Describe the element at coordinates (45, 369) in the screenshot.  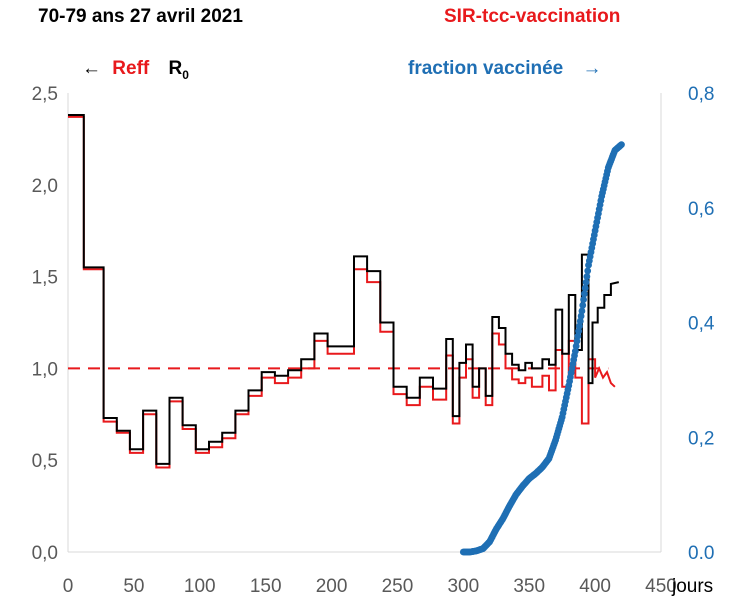
I see `left-tick-label: 1,0` at that location.